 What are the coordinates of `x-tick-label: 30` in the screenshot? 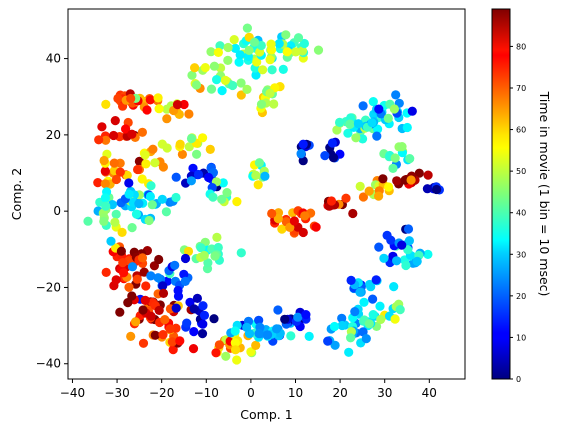 It's located at (384, 393).